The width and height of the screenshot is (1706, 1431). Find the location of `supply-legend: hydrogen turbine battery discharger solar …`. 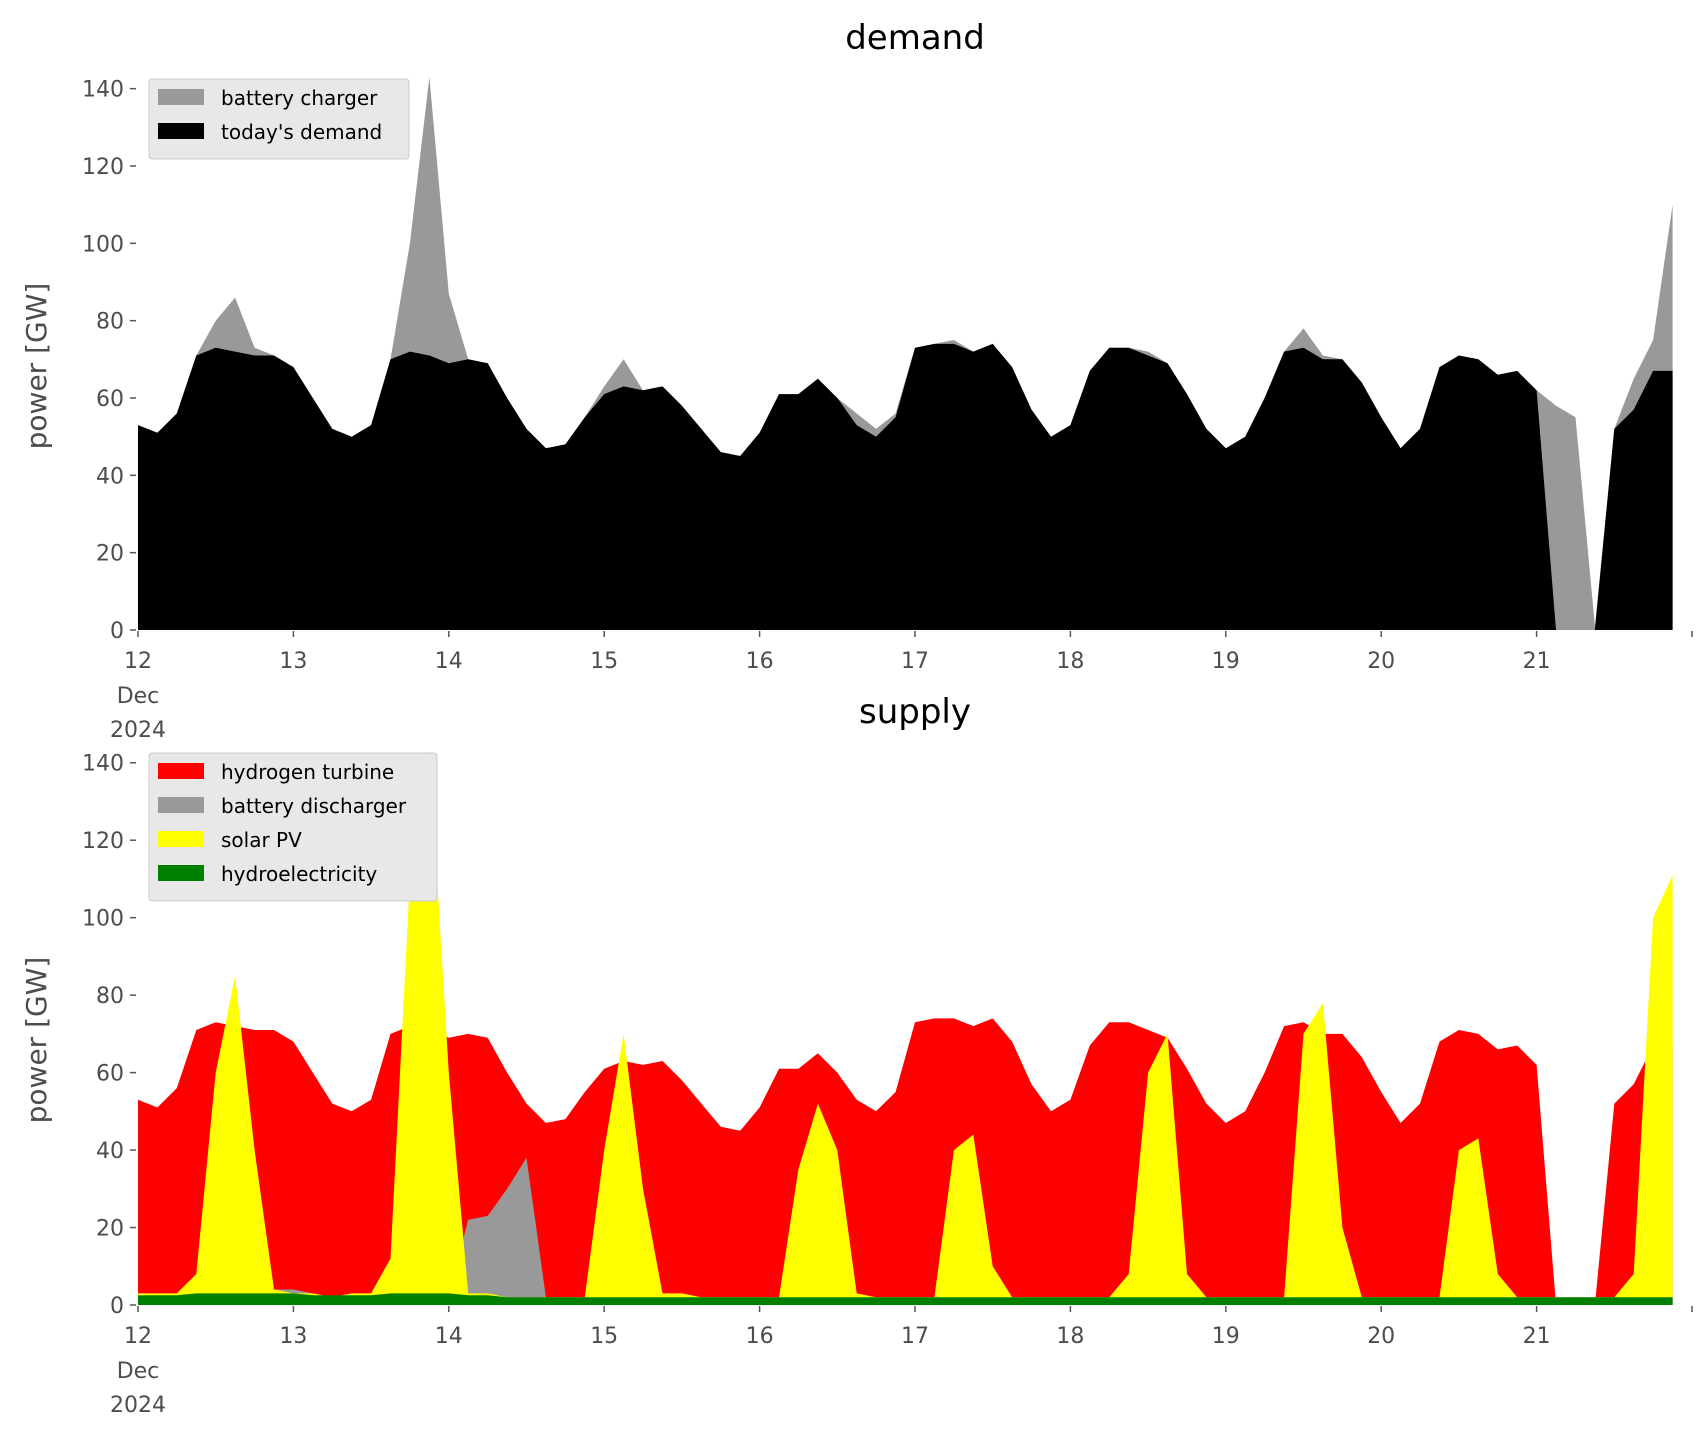

supply-legend: hydrogen turbine battery discharger solar … is located at coordinates (293, 827).